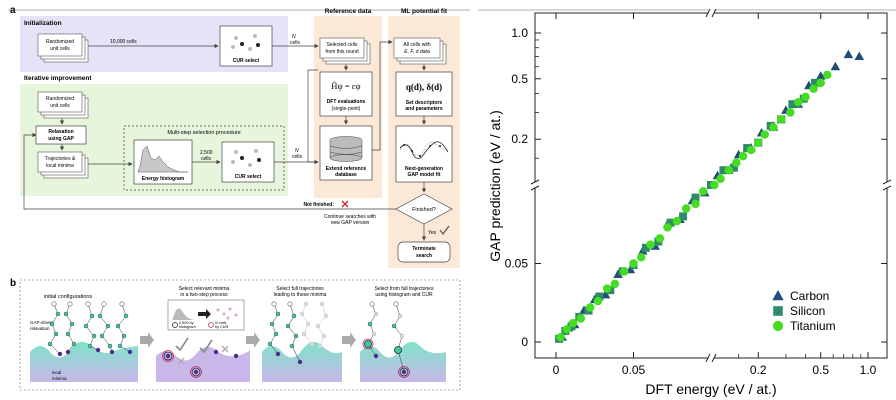 The height and width of the screenshot is (400, 896). Describe the element at coordinates (204, 289) in the screenshot. I see `svg-text: Select relevant minima` at that location.